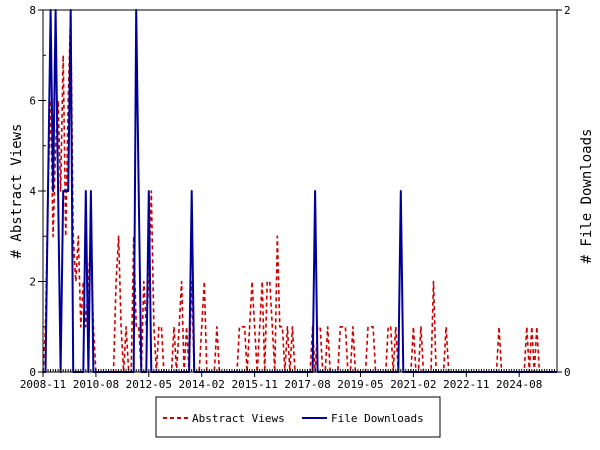 Image resolution: width=600 pixels, height=450 pixels. Describe the element at coordinates (32, 191) in the screenshot. I see `y-left-tick-label: 4` at that location.